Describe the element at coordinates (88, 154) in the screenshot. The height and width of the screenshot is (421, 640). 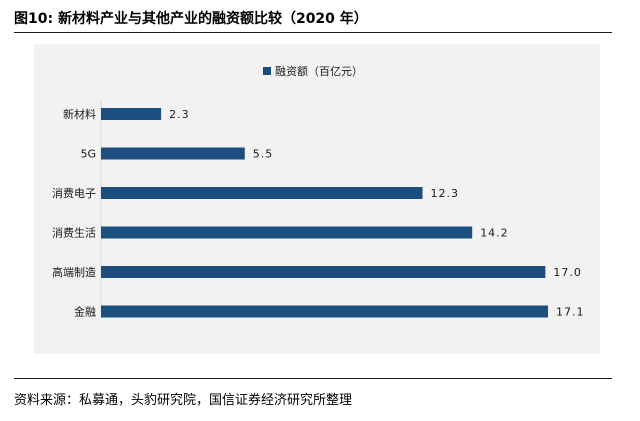
I see `category-label: 5G` at that location.